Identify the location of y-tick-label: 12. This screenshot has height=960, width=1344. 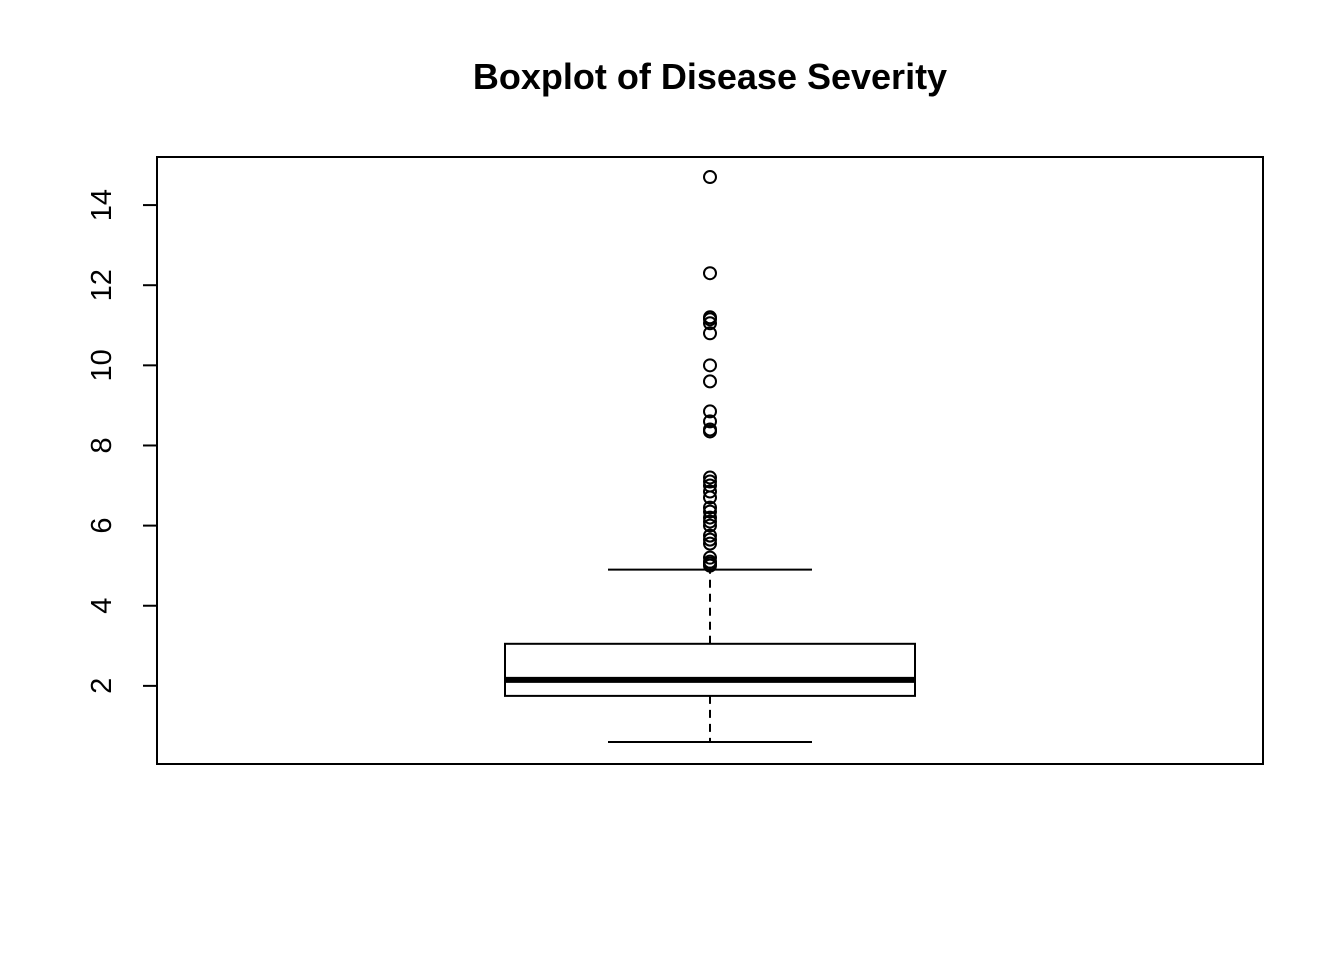
(102, 285).